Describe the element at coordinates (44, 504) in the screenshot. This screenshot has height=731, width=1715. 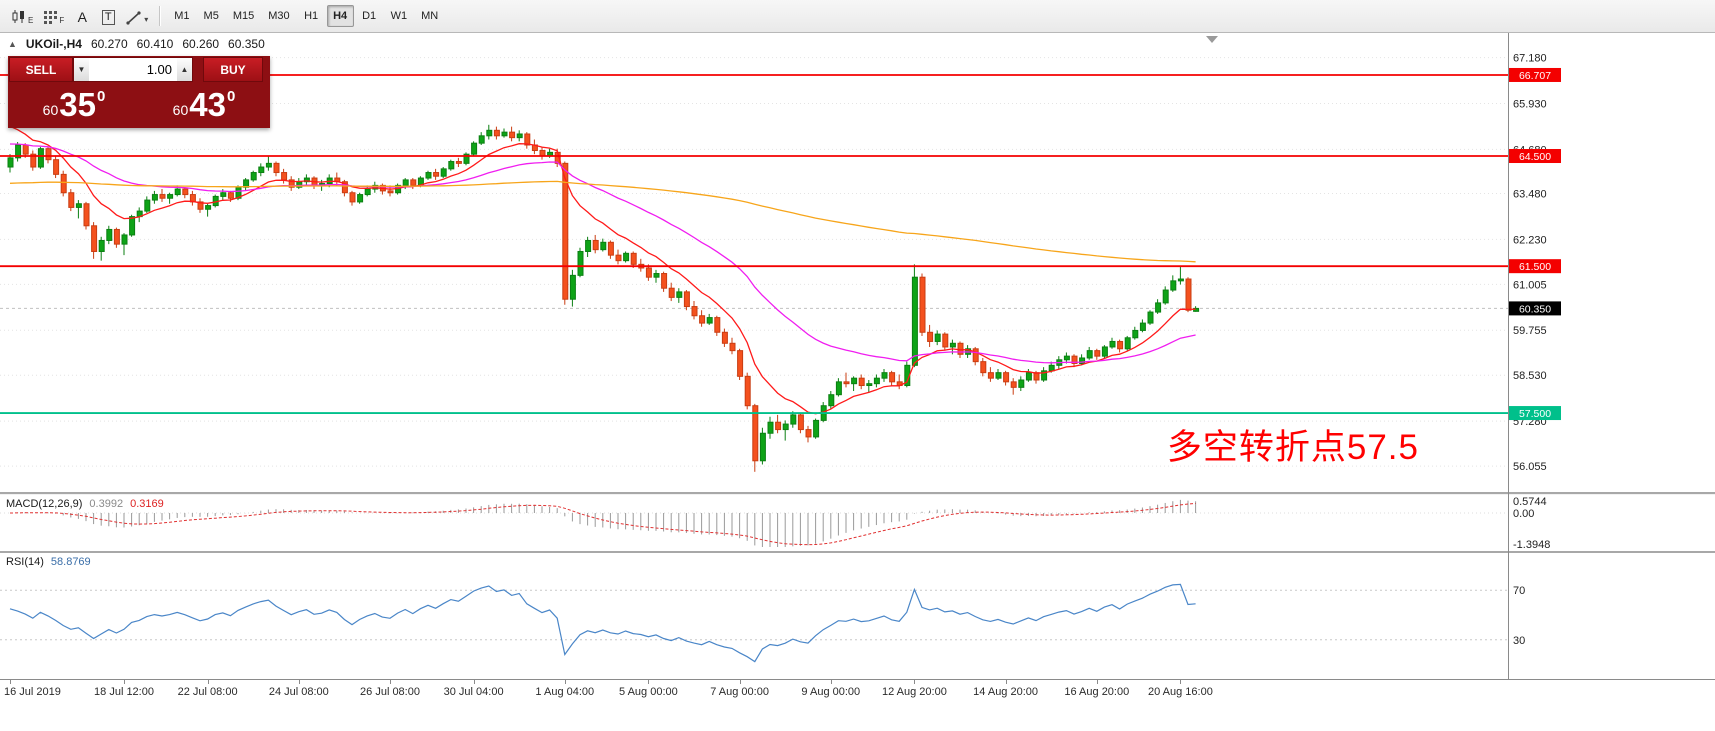
I see `macd-name: MACD(12,26,9)` at that location.